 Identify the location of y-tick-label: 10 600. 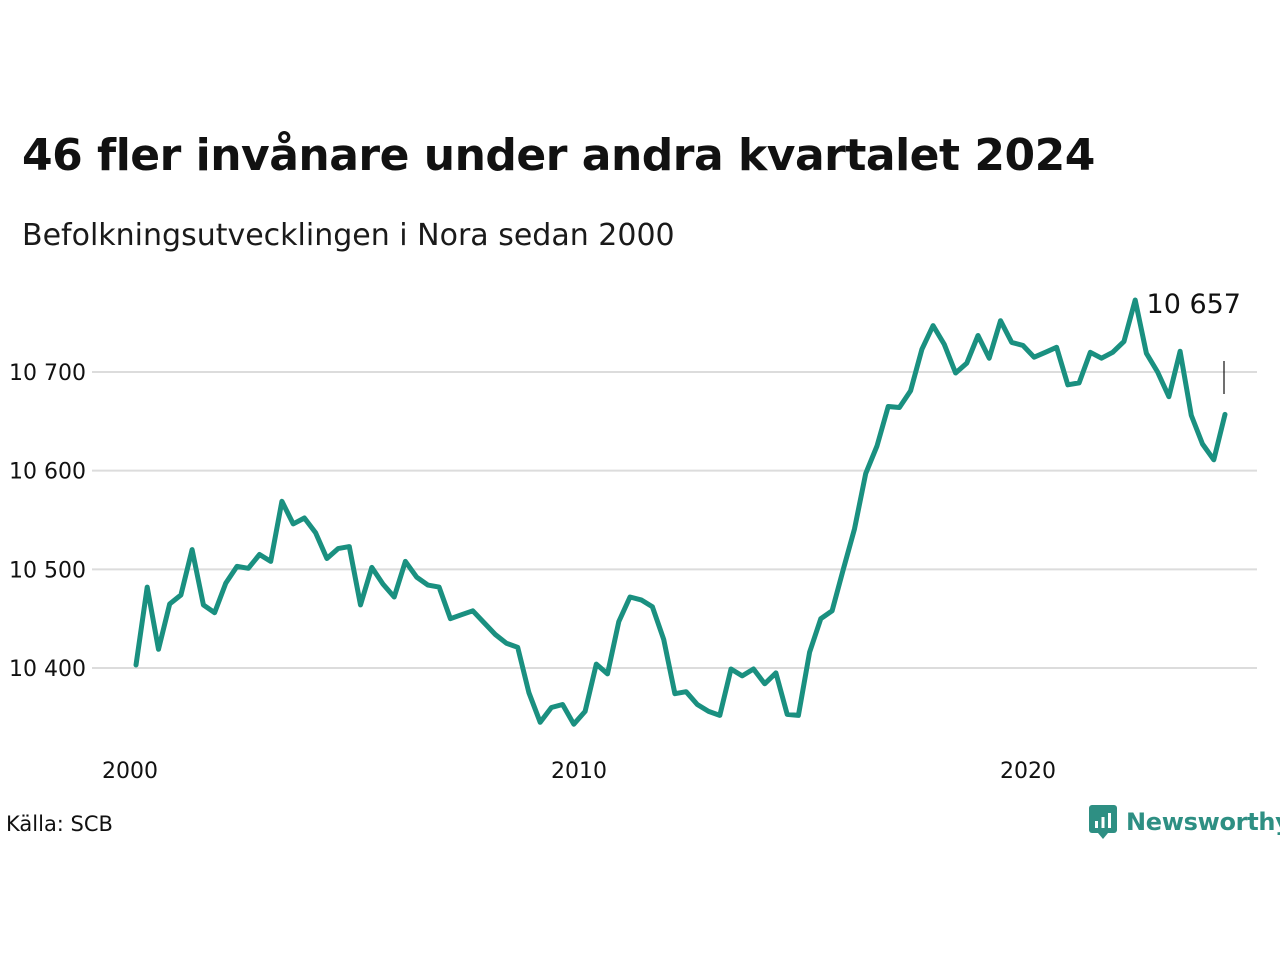
(47, 472).